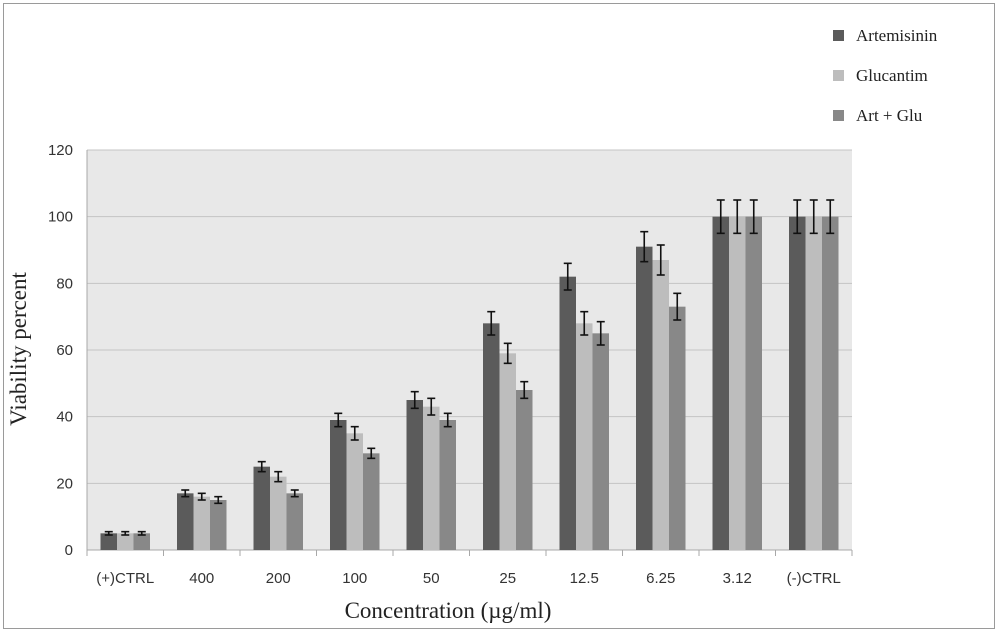 The height and width of the screenshot is (634, 1000). What do you see at coordinates (278, 578) in the screenshot?
I see `x-tick-label: 200` at bounding box center [278, 578].